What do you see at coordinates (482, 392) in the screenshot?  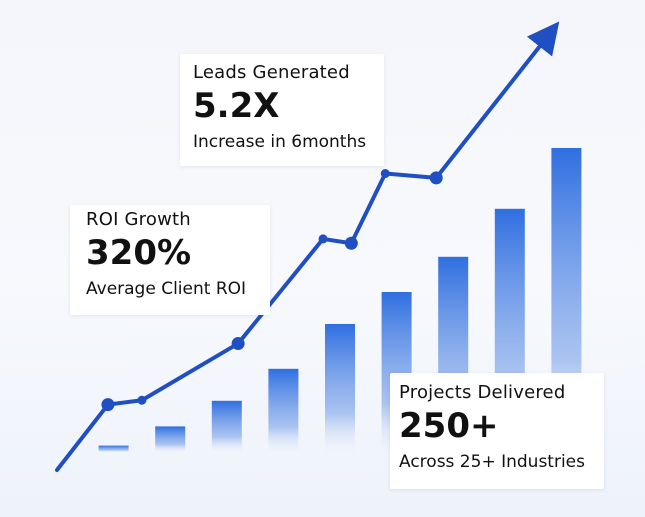 I see `projects-card-title: Projects Delivered` at bounding box center [482, 392].